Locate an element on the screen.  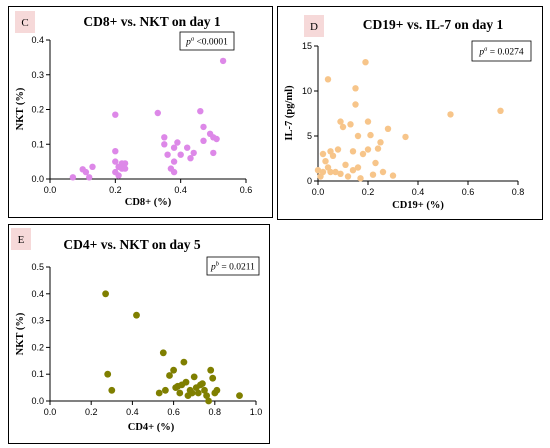
y-tick-label-e: 0.0 is located at coordinates (37, 401).